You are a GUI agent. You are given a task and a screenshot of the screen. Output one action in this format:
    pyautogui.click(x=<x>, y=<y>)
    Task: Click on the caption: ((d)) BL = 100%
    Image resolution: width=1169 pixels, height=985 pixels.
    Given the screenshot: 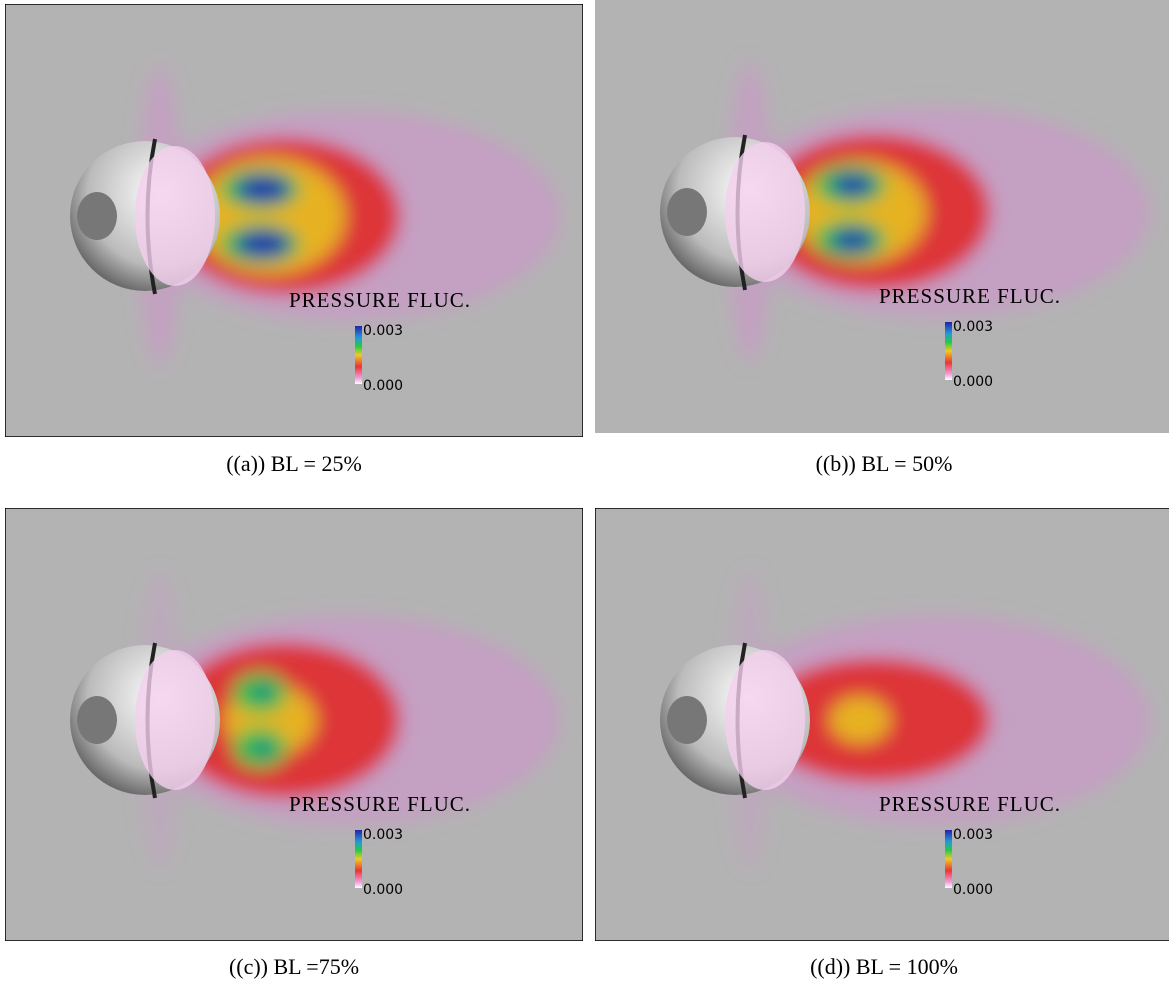 What is the action you would take?
    pyautogui.click(x=884, y=966)
    